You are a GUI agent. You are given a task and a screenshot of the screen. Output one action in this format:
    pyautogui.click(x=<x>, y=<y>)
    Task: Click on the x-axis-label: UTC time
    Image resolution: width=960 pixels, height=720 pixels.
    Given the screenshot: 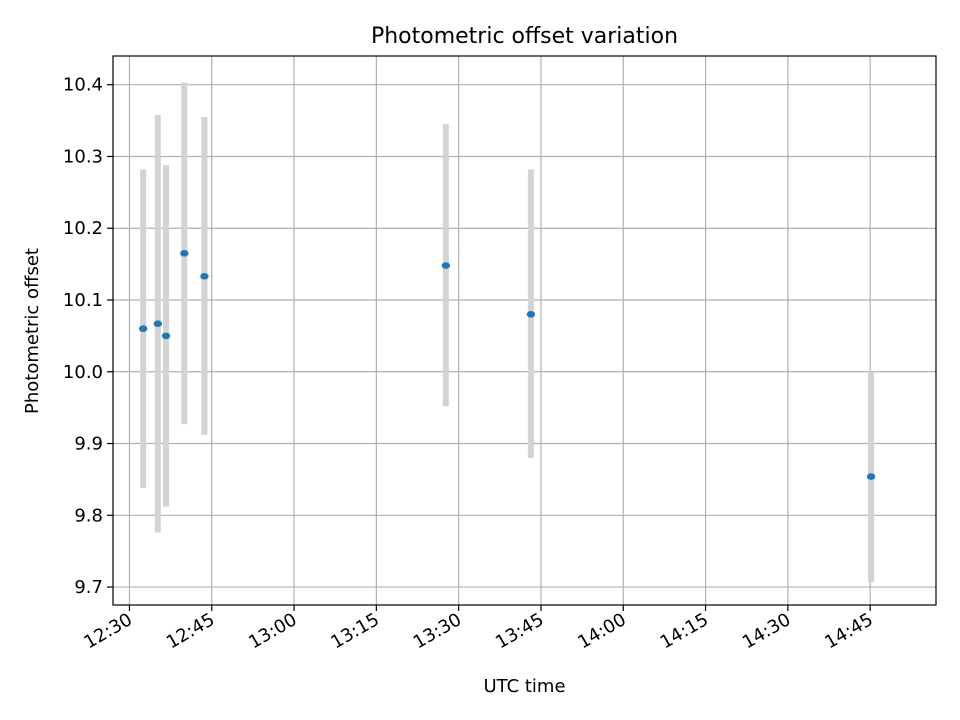 What is the action you would take?
    pyautogui.click(x=524, y=686)
    